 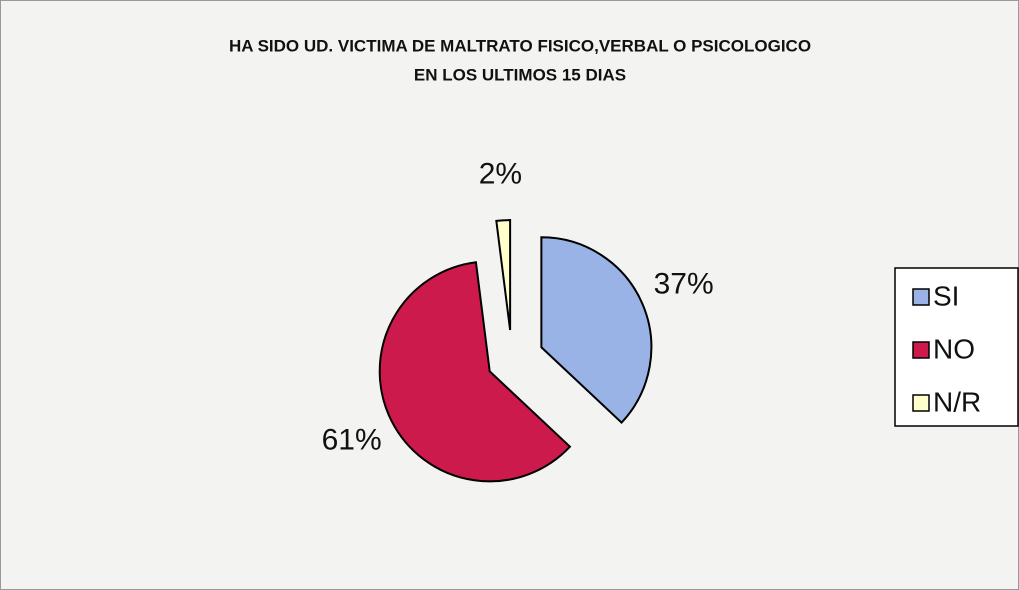 What do you see at coordinates (500, 173) in the screenshot?
I see `data-label: 2%` at bounding box center [500, 173].